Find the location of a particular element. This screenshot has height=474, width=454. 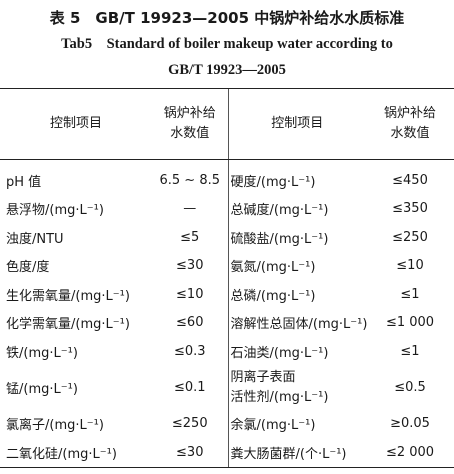

item-cell: 阴离子表面 活性剂/(mg·L⁻¹) is located at coordinates (296, 387).